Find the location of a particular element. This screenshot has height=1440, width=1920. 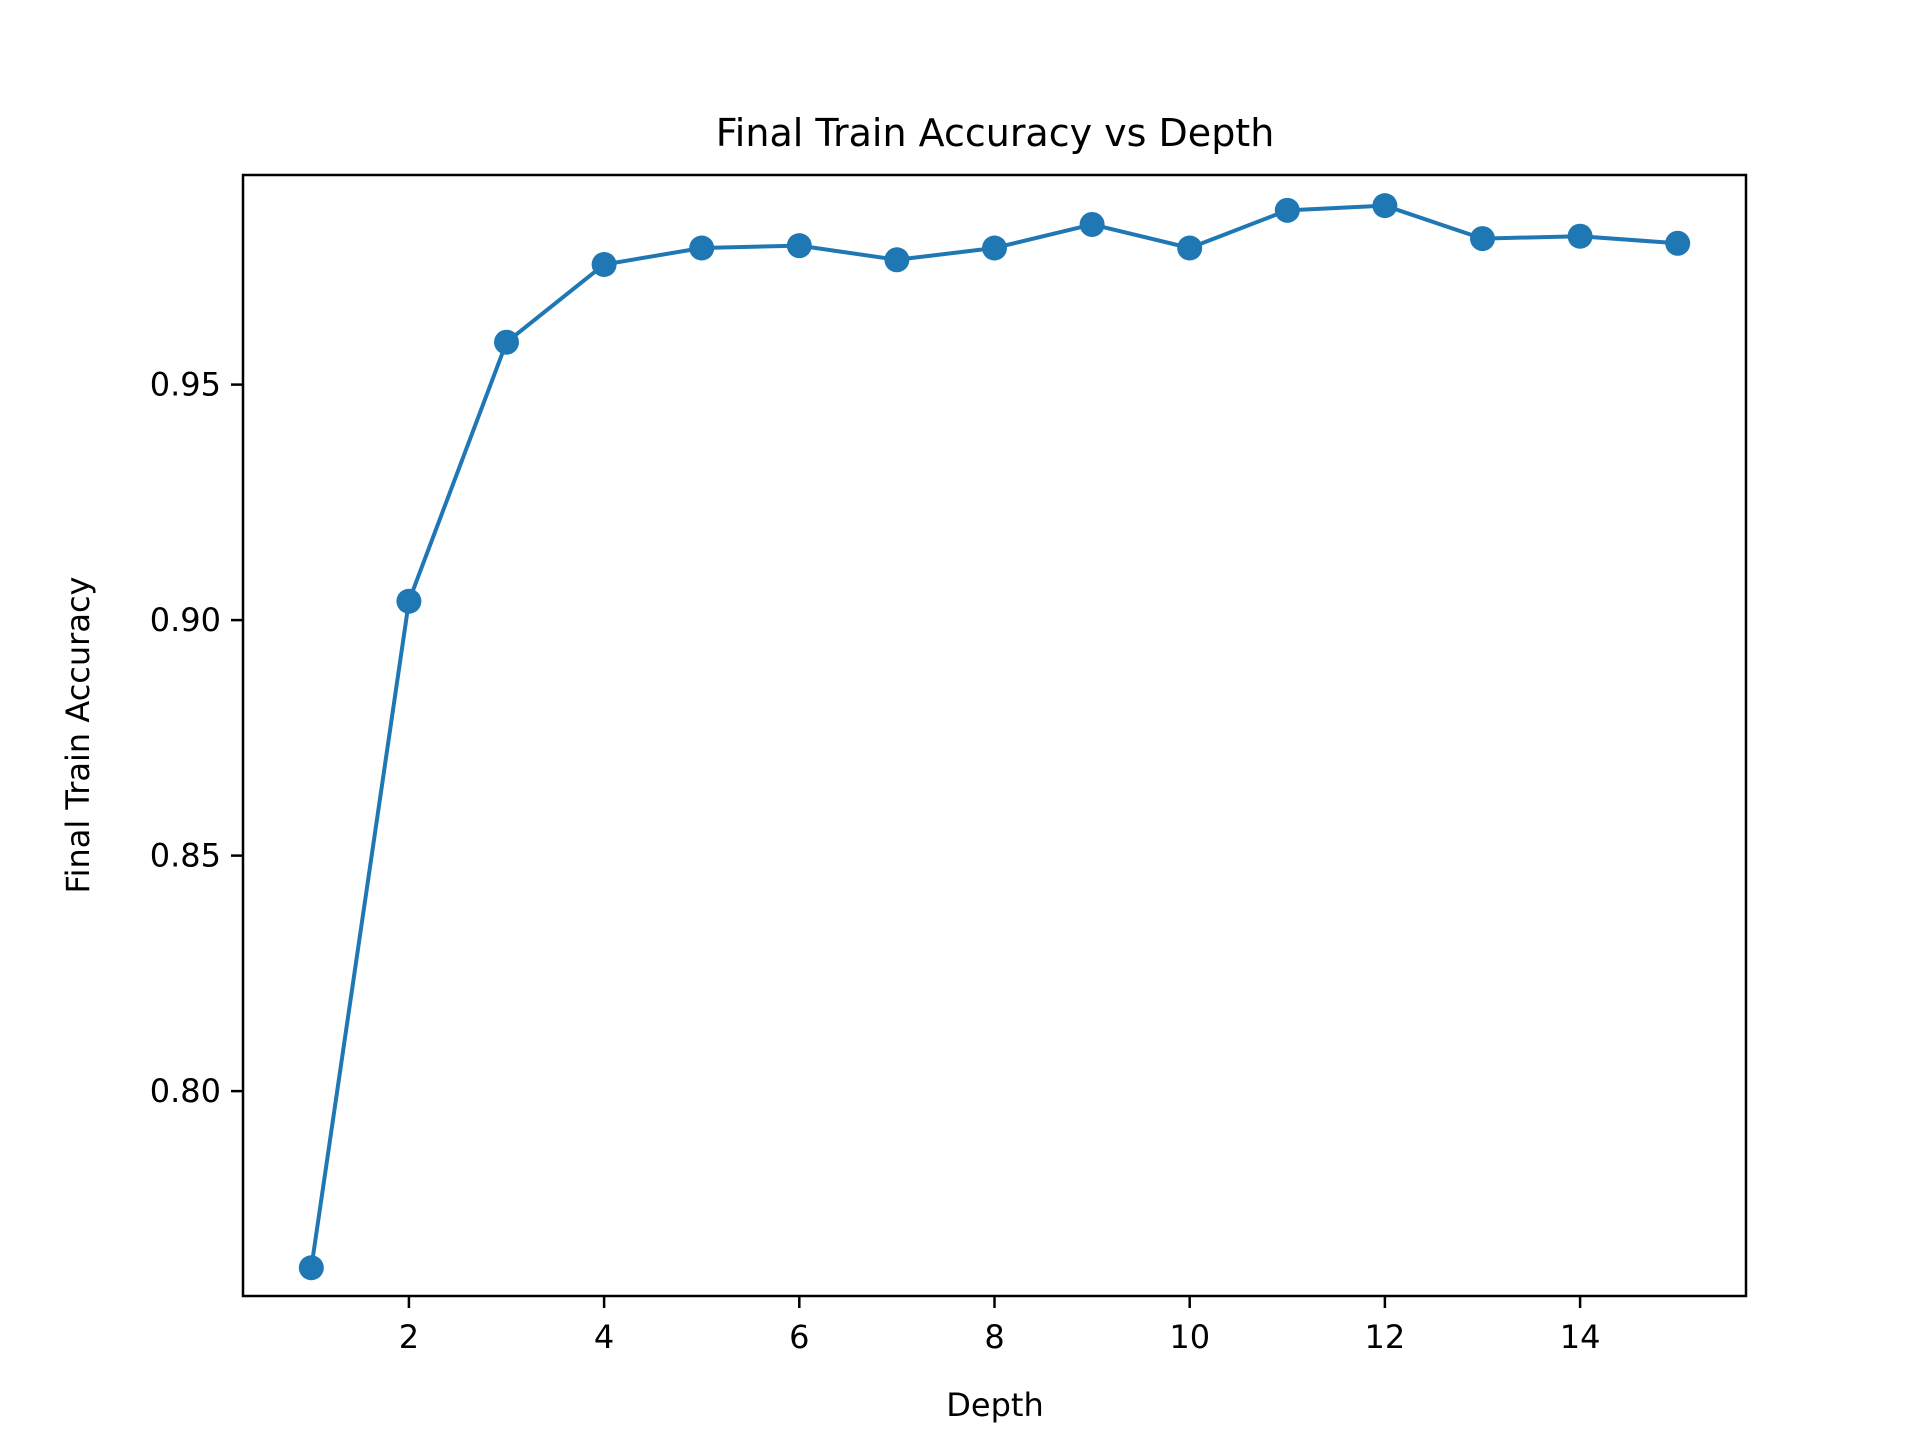

x-tick-label: 6 is located at coordinates (799, 1337).